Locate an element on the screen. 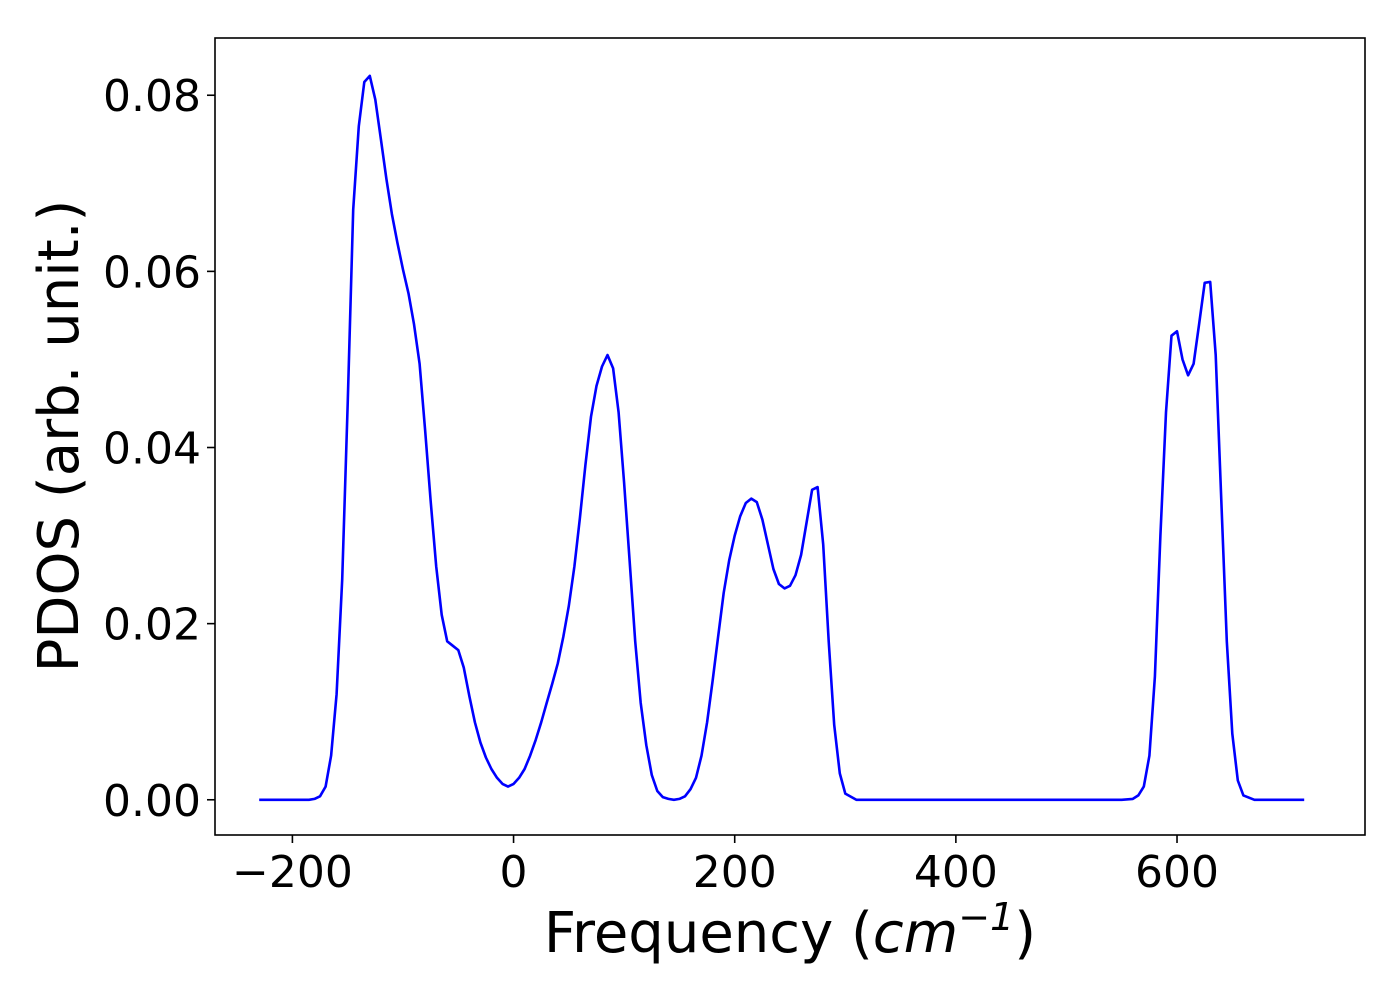 This screenshot has height=1000, width=1400. x-tick-label: −200 is located at coordinates (292, 872).